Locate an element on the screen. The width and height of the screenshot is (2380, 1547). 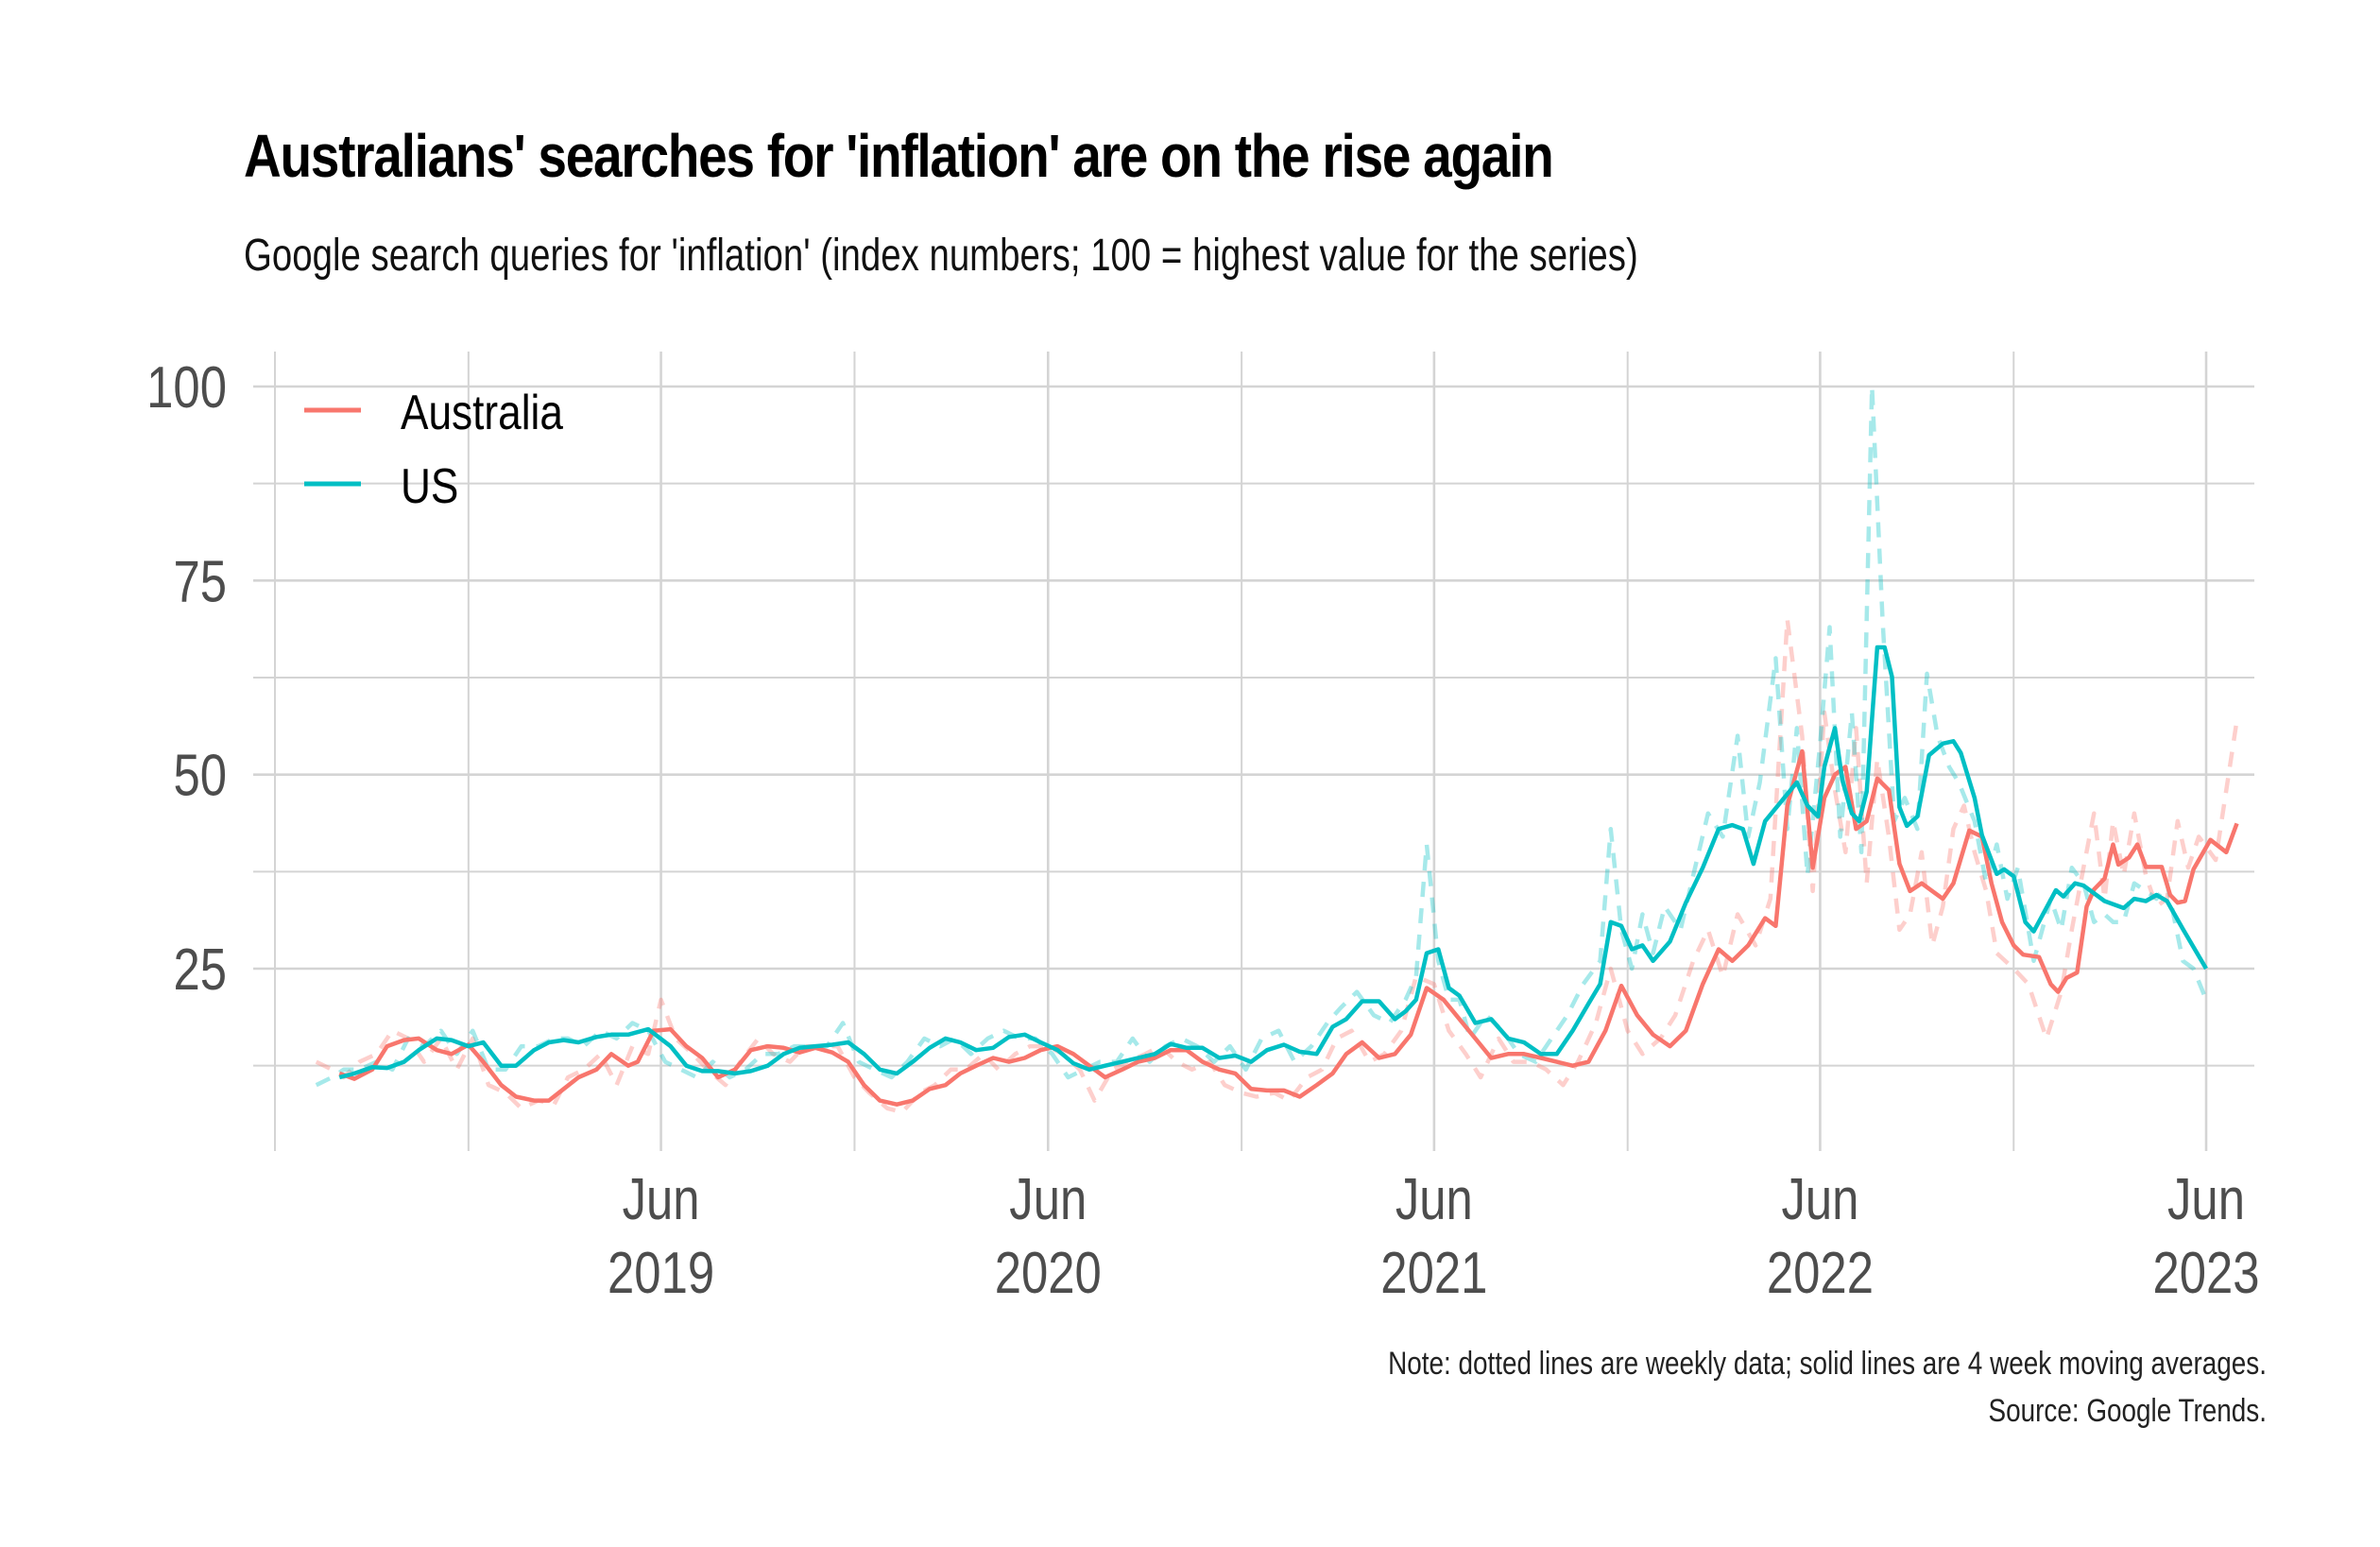
x-tick-year: 2020 is located at coordinates (1048, 1273).